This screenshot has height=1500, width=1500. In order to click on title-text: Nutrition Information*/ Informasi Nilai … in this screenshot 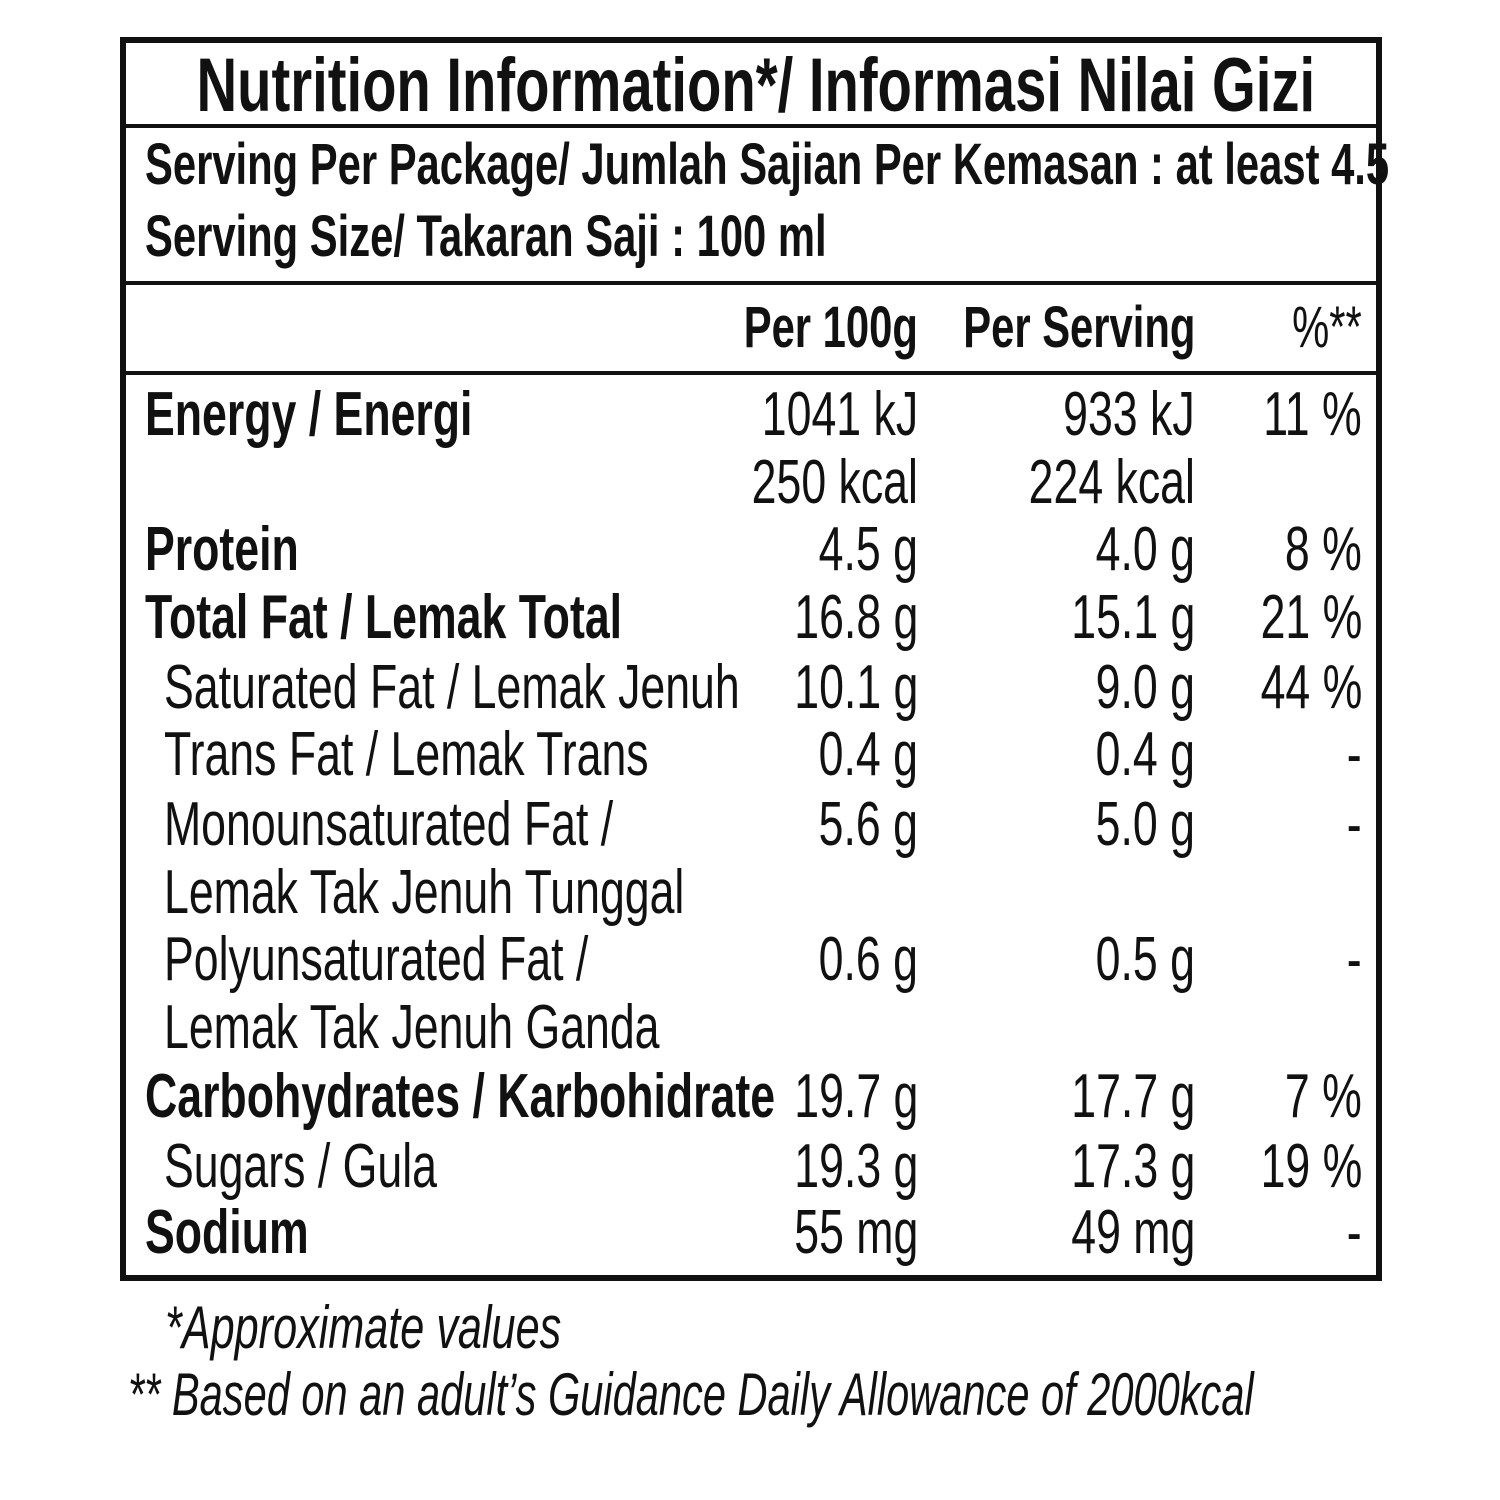, I will do `click(756, 85)`.